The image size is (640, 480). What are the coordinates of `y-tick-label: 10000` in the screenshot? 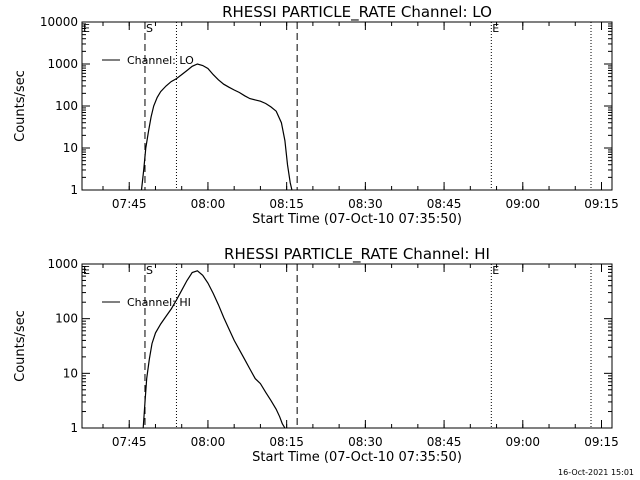 It's located at (59, 22).